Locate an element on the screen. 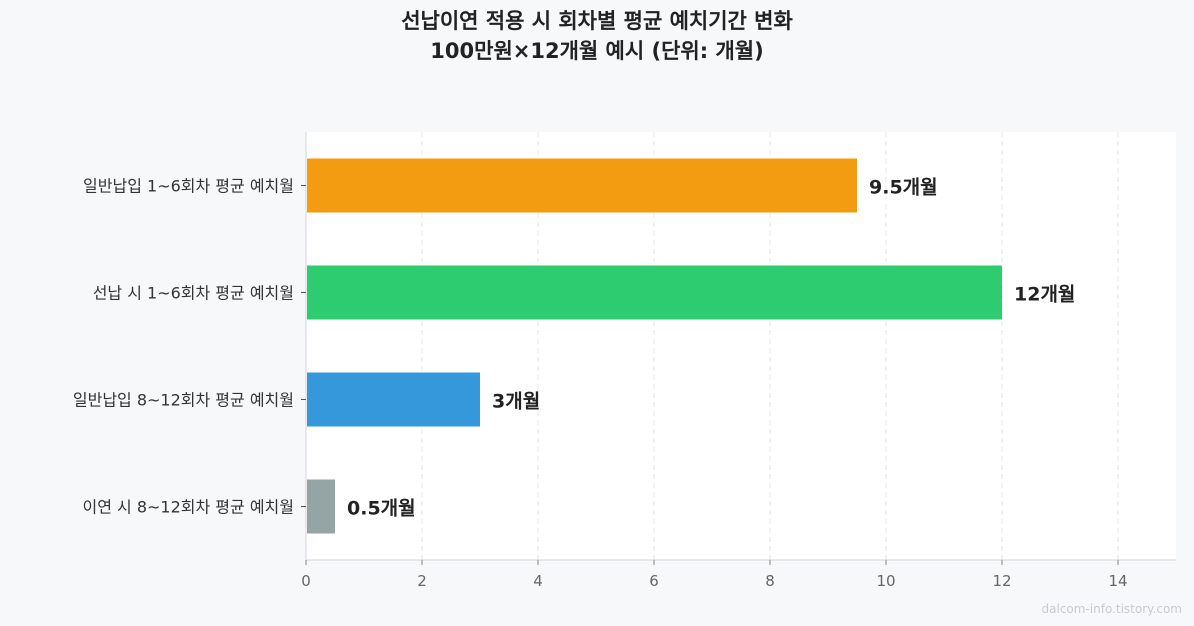  x-tick-label: 8 is located at coordinates (770, 581).